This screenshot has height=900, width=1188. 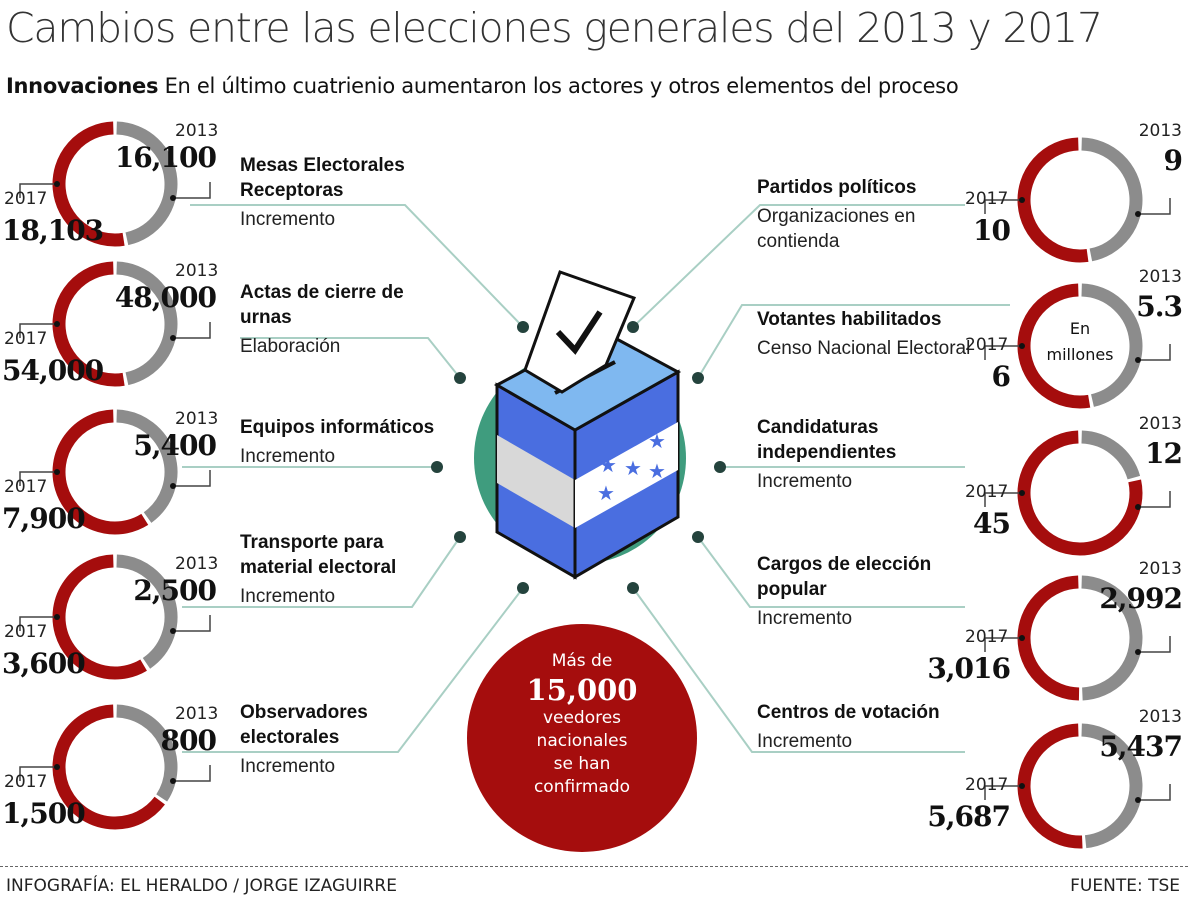 What do you see at coordinates (844, 577) in the screenshot?
I see `item-label: Cargos de elección popular` at bounding box center [844, 577].